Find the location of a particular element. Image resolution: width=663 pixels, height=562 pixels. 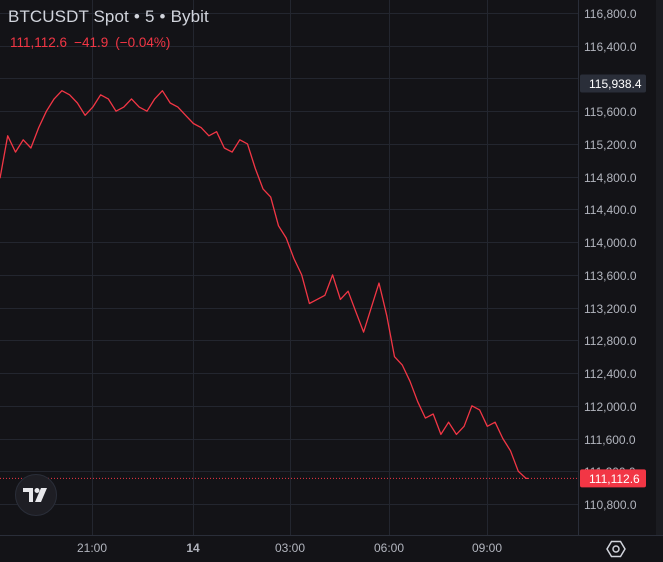

time-tick-label: 14 is located at coordinates (193, 548).